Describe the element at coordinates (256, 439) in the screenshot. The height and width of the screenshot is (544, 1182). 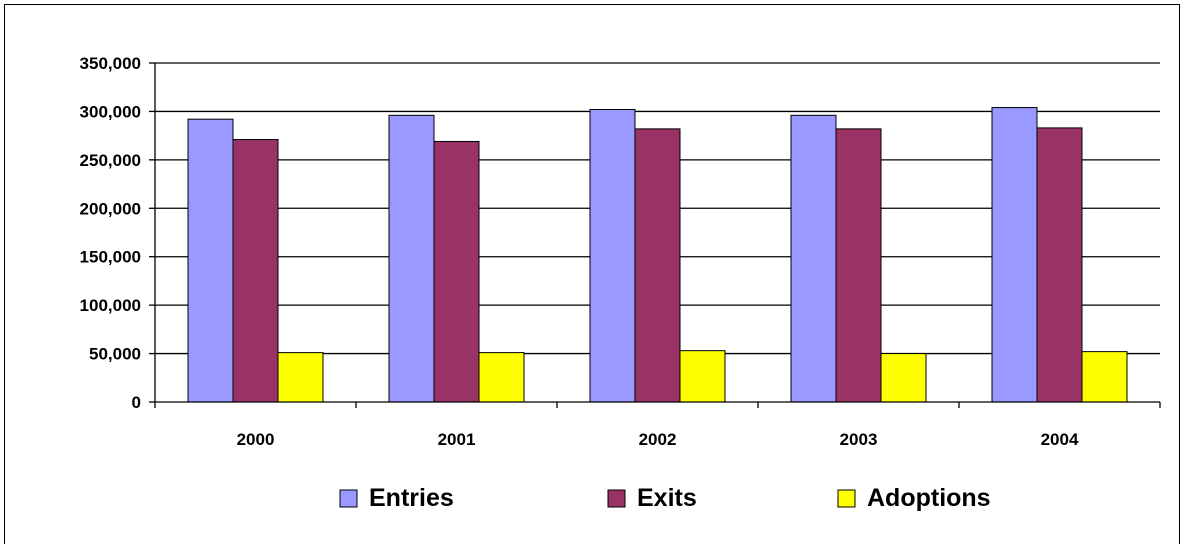
I see `x-tick-label: 2000` at that location.